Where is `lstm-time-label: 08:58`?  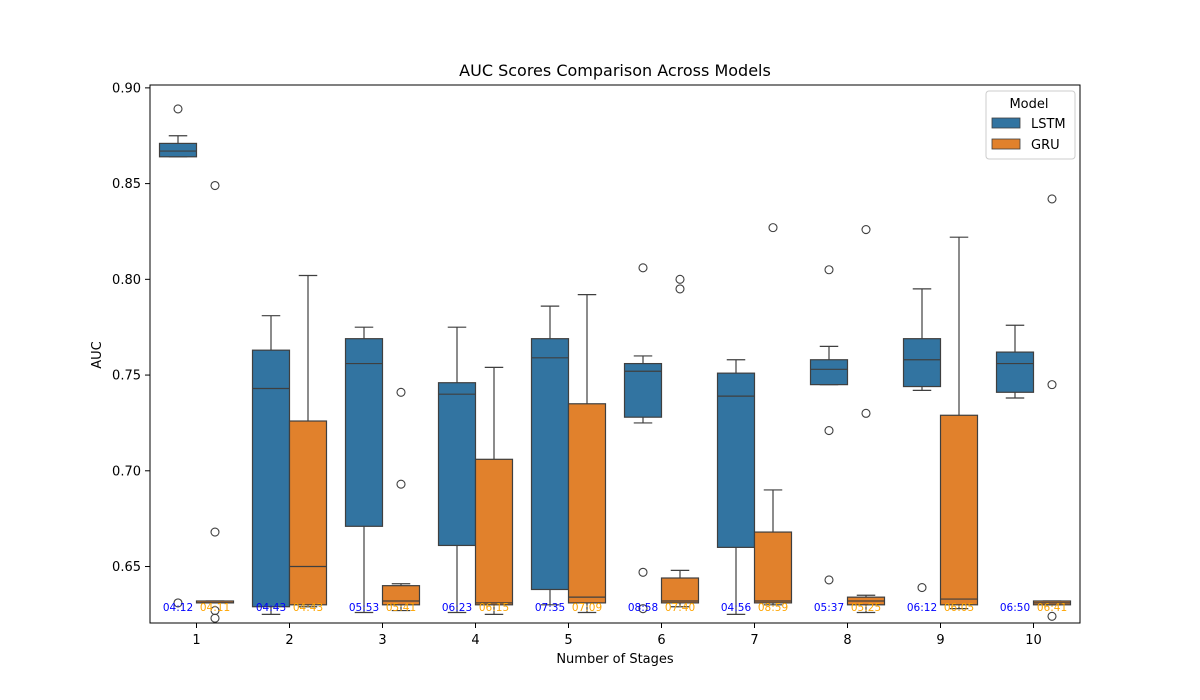 lstm-time-label: 08:58 is located at coordinates (643, 608).